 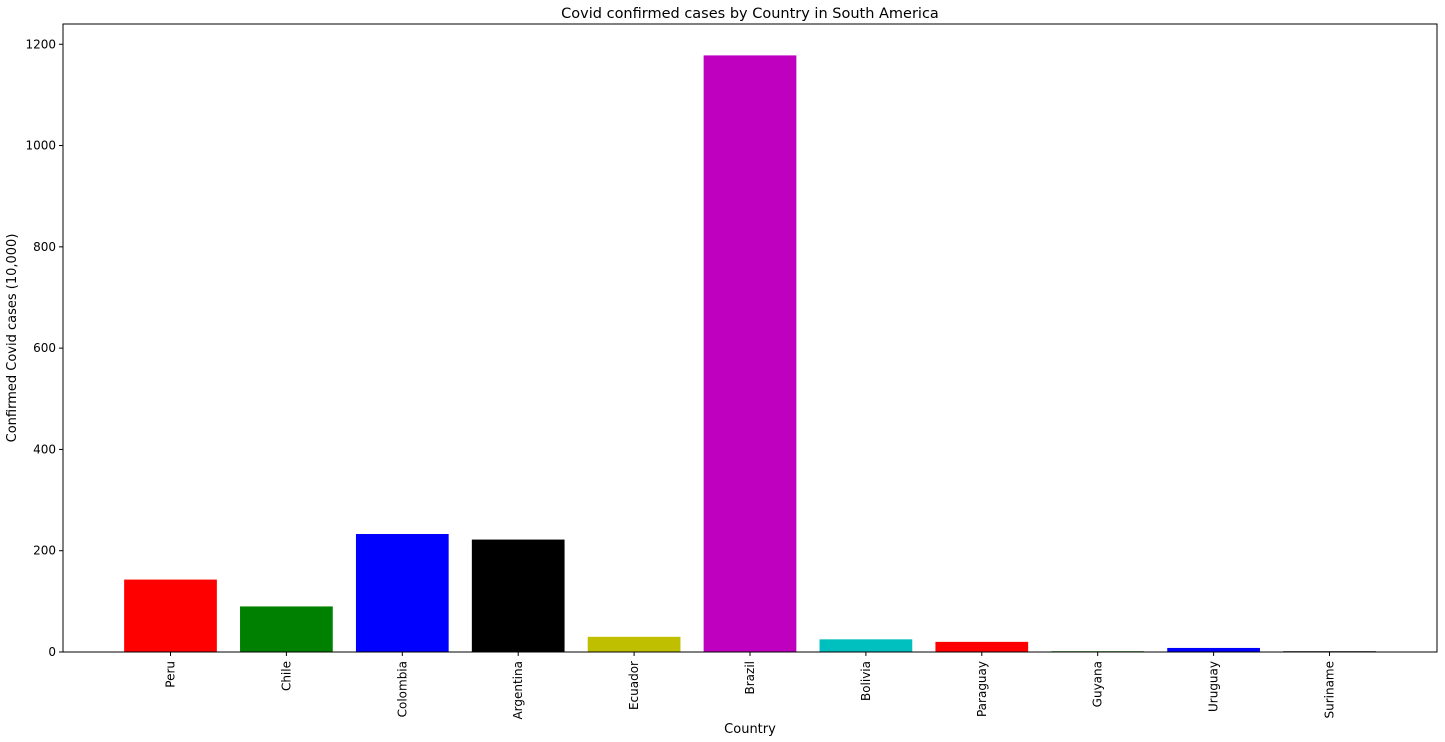 What do you see at coordinates (634, 685) in the screenshot?
I see `x-tick-label-ecuador: Ecuador` at bounding box center [634, 685].